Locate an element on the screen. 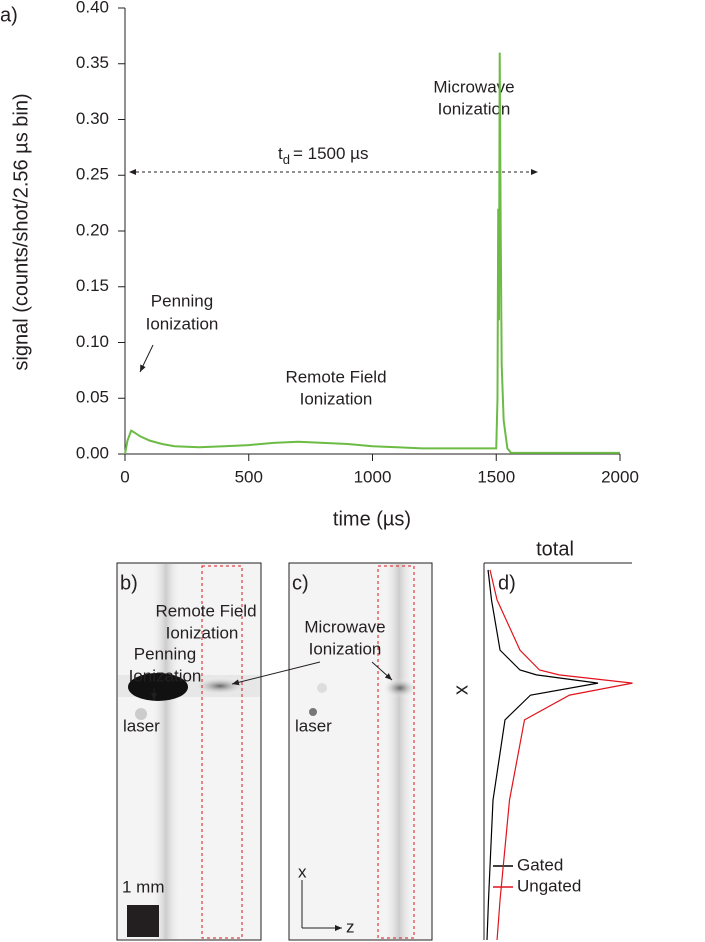  x-tick-label: 0 is located at coordinates (124, 476).